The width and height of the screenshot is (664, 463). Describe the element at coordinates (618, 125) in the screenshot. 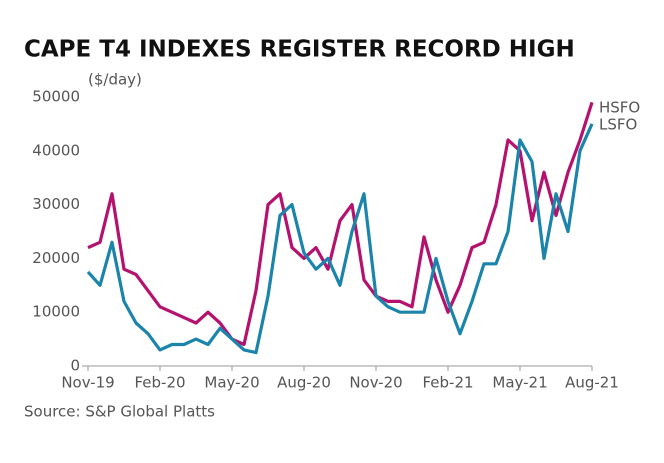

I see `legend-label: LSFO` at that location.